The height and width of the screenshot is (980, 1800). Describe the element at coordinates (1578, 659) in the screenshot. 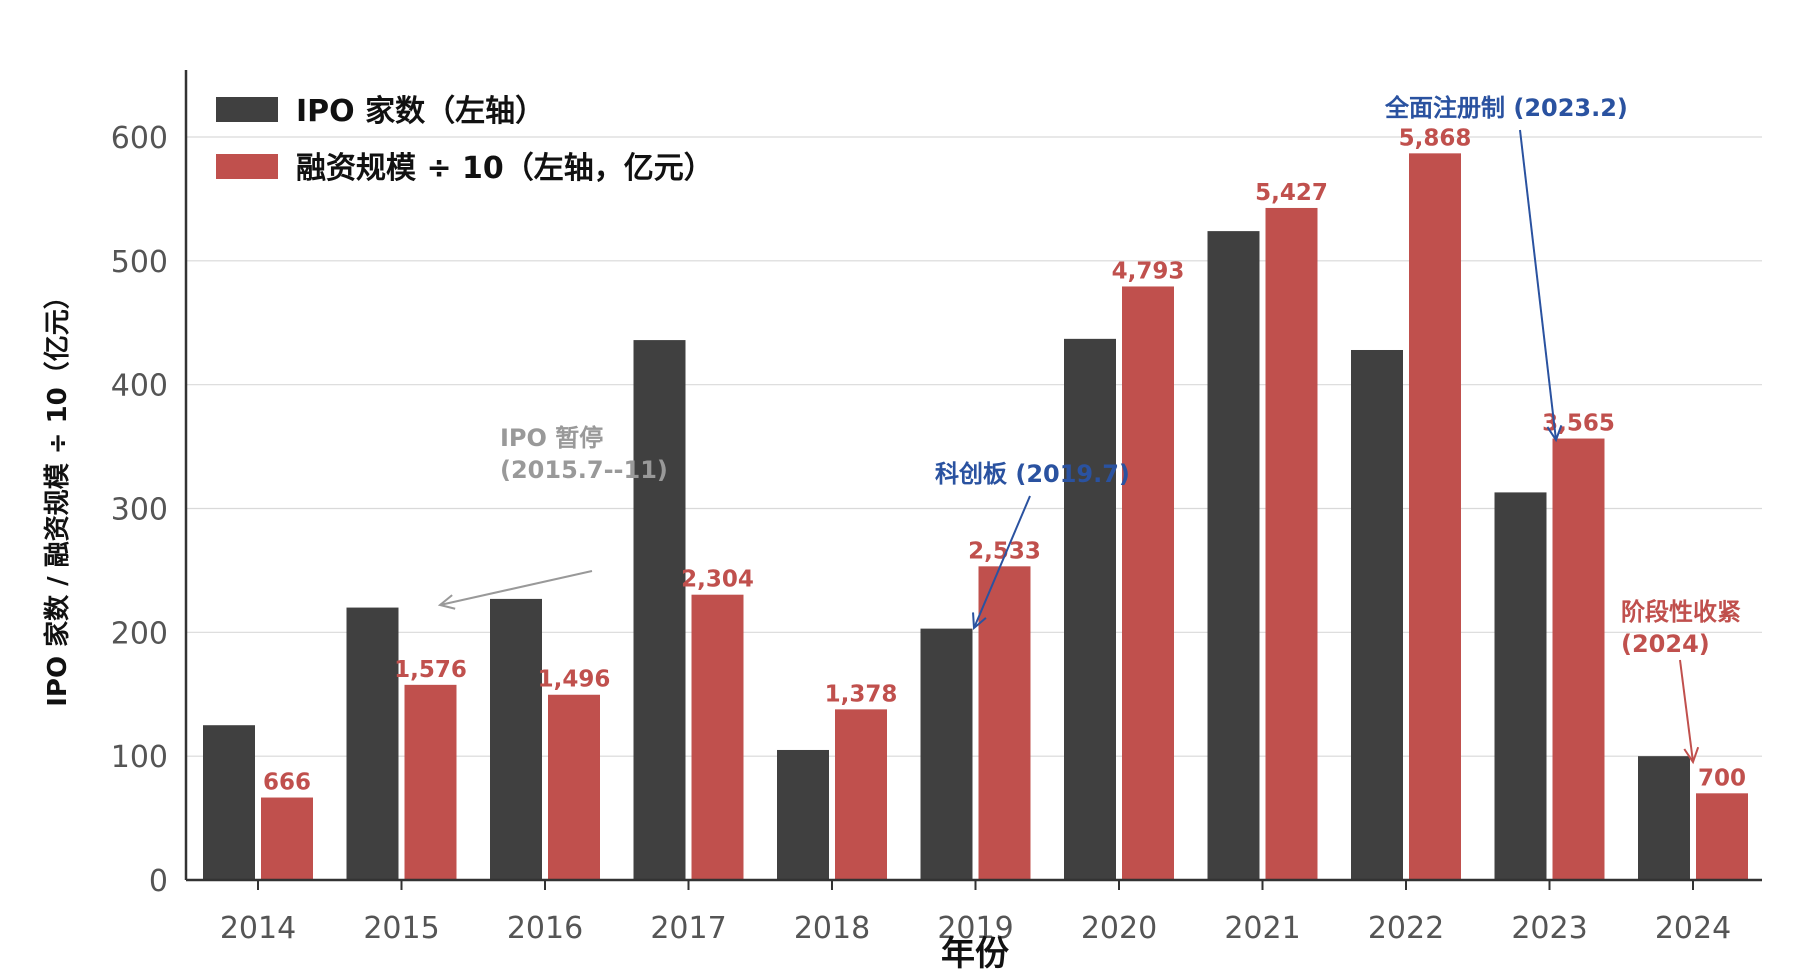

I see `bar-financing-2023` at that location.